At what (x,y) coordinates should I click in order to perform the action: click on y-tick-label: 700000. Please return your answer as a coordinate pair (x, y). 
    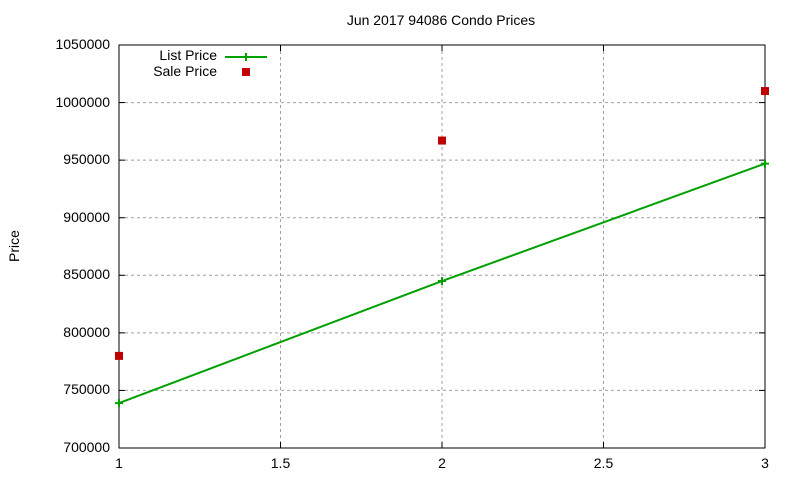
    Looking at the image, I should click on (86, 447).